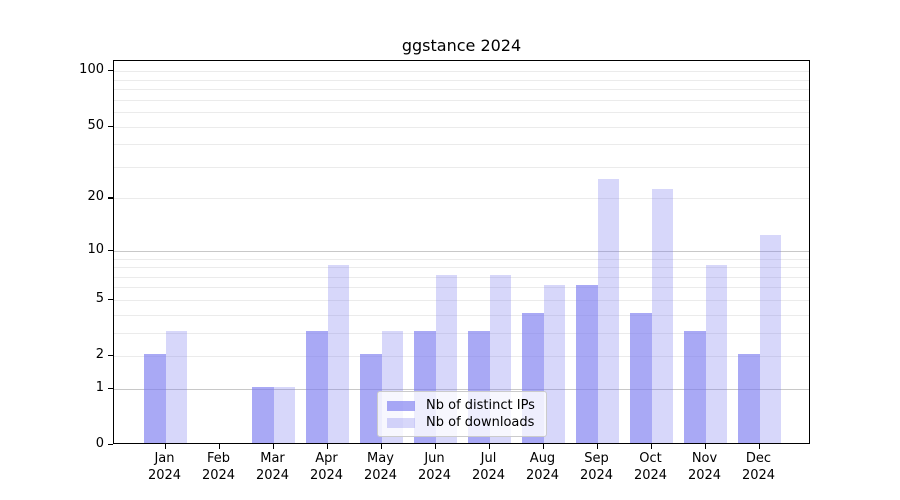 This screenshot has width=900, height=500. What do you see at coordinates (650, 467) in the screenshot?
I see `x-tick-label: Oct 2024` at bounding box center [650, 467].